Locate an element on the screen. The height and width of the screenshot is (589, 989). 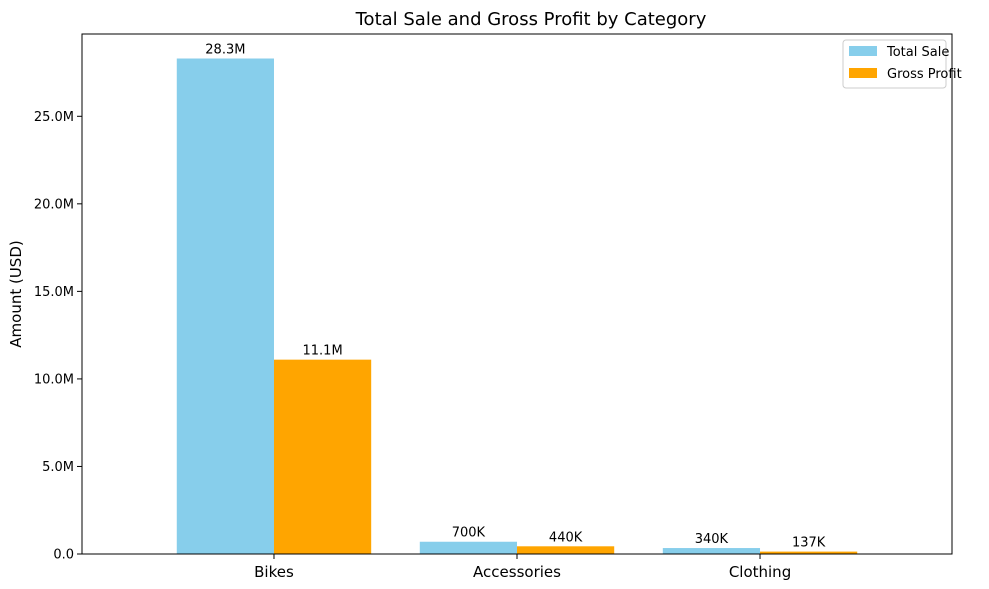
legend: Total Sale Gross Profit is located at coordinates (902, 64).